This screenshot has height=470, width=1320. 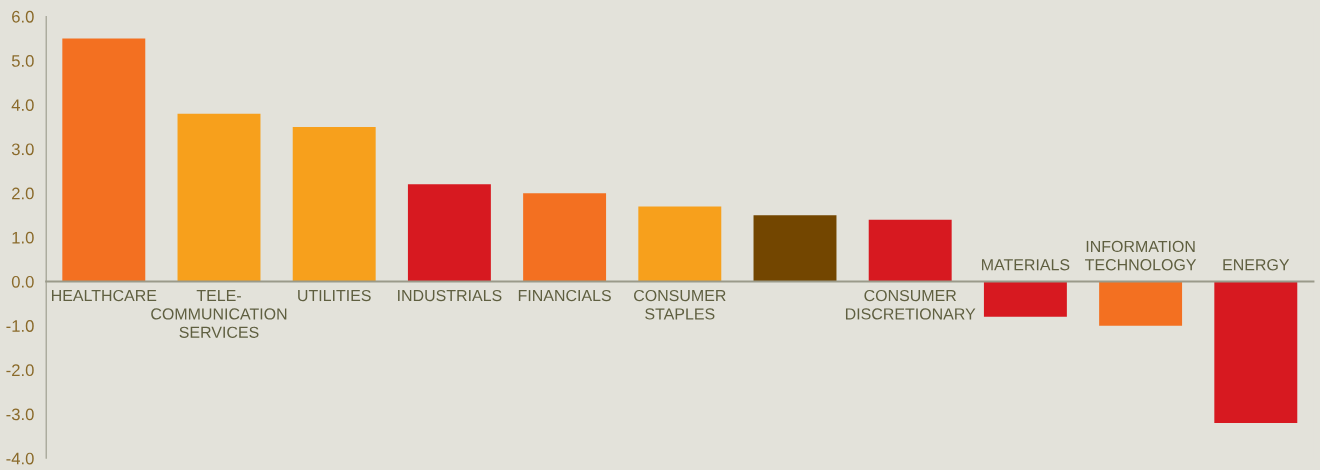 What do you see at coordinates (564, 295) in the screenshot?
I see `x-tick-label: FINANCIALS` at bounding box center [564, 295].